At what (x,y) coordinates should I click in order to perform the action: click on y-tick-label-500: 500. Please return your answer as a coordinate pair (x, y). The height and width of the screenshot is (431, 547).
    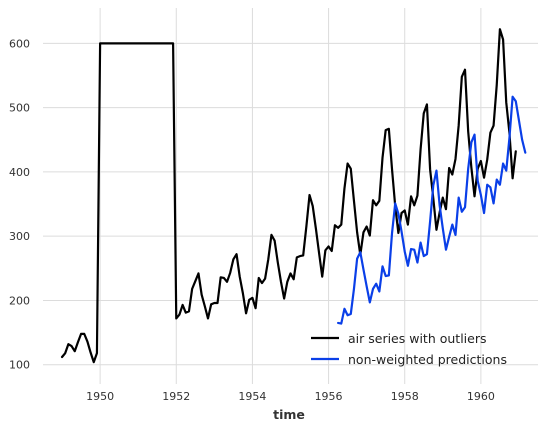
    Looking at the image, I should click on (19, 108).